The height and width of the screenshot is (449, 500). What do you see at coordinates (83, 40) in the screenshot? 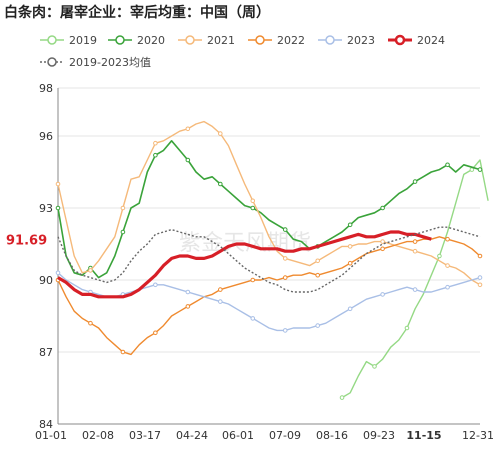
I see `legend-label: 2019` at bounding box center [83, 40].